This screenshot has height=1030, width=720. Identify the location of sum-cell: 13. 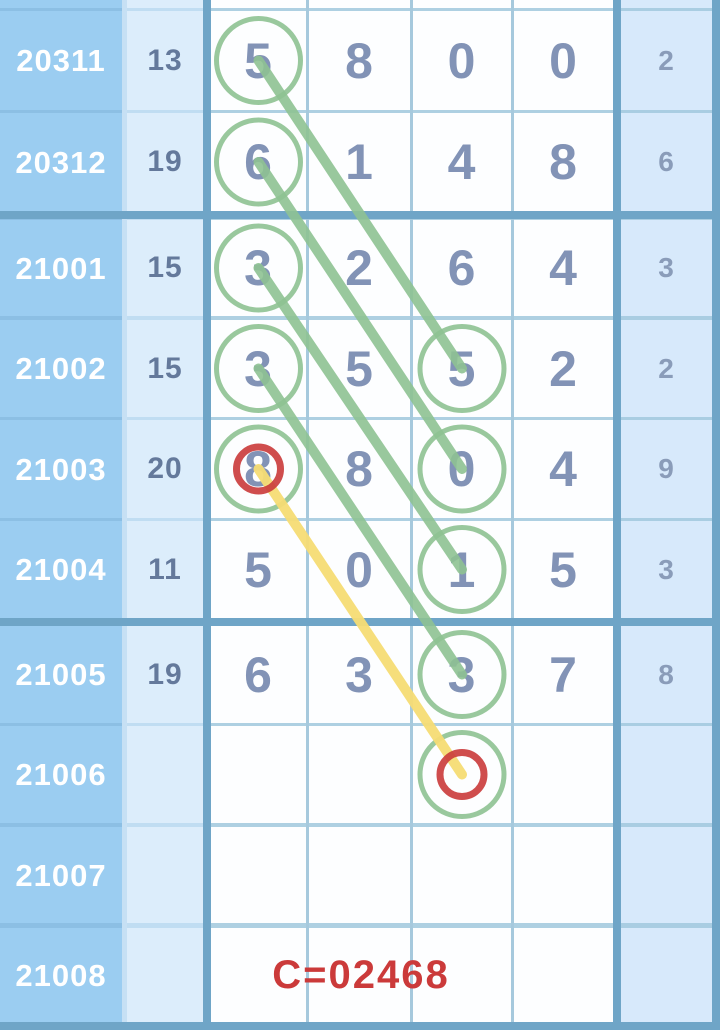
(165, 60).